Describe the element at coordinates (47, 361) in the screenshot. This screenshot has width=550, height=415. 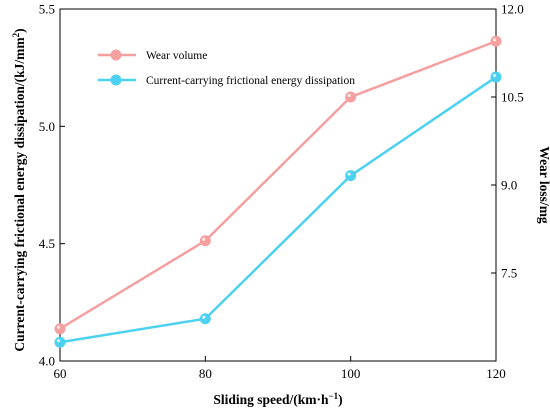
I see `y-left-tick-label: 4.0` at that location.